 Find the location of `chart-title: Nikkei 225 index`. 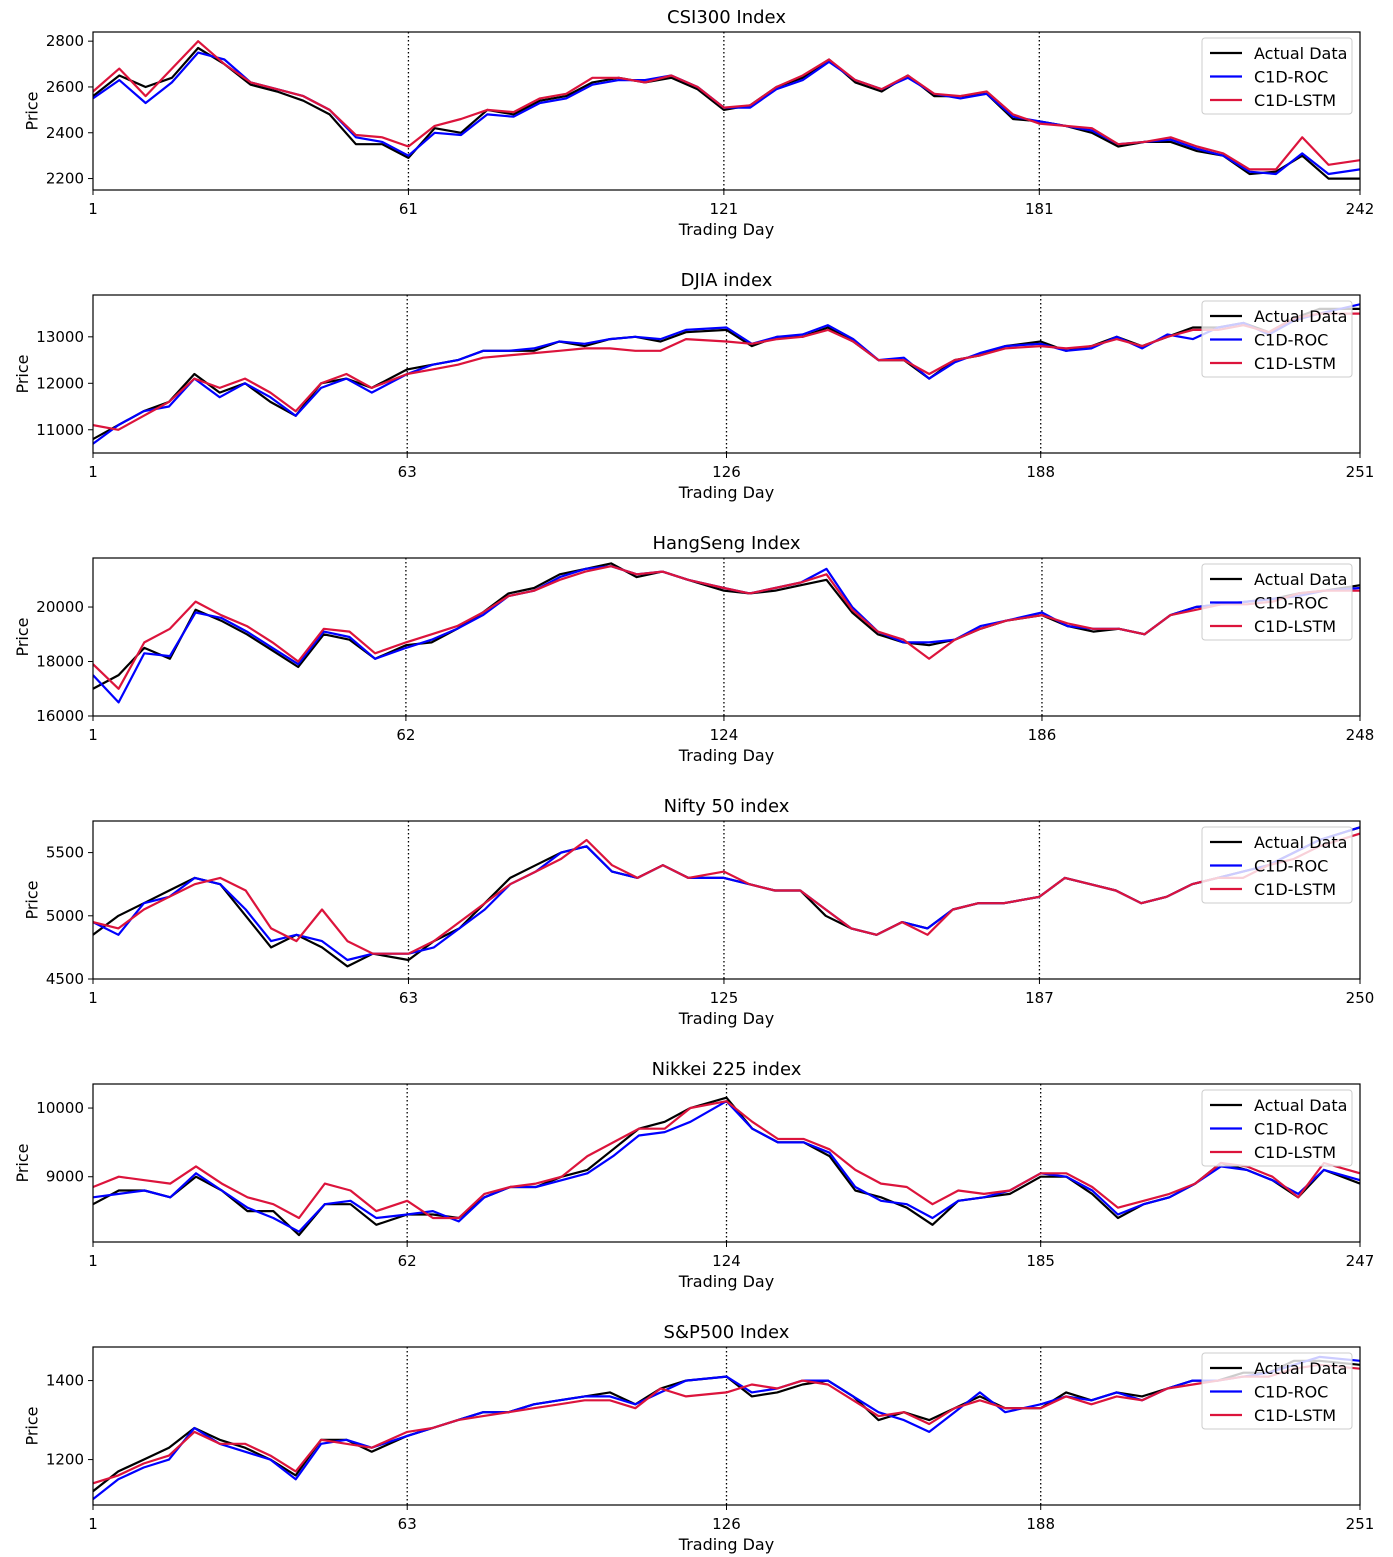

chart-title: Nikkei 225 index is located at coordinates (727, 1069).